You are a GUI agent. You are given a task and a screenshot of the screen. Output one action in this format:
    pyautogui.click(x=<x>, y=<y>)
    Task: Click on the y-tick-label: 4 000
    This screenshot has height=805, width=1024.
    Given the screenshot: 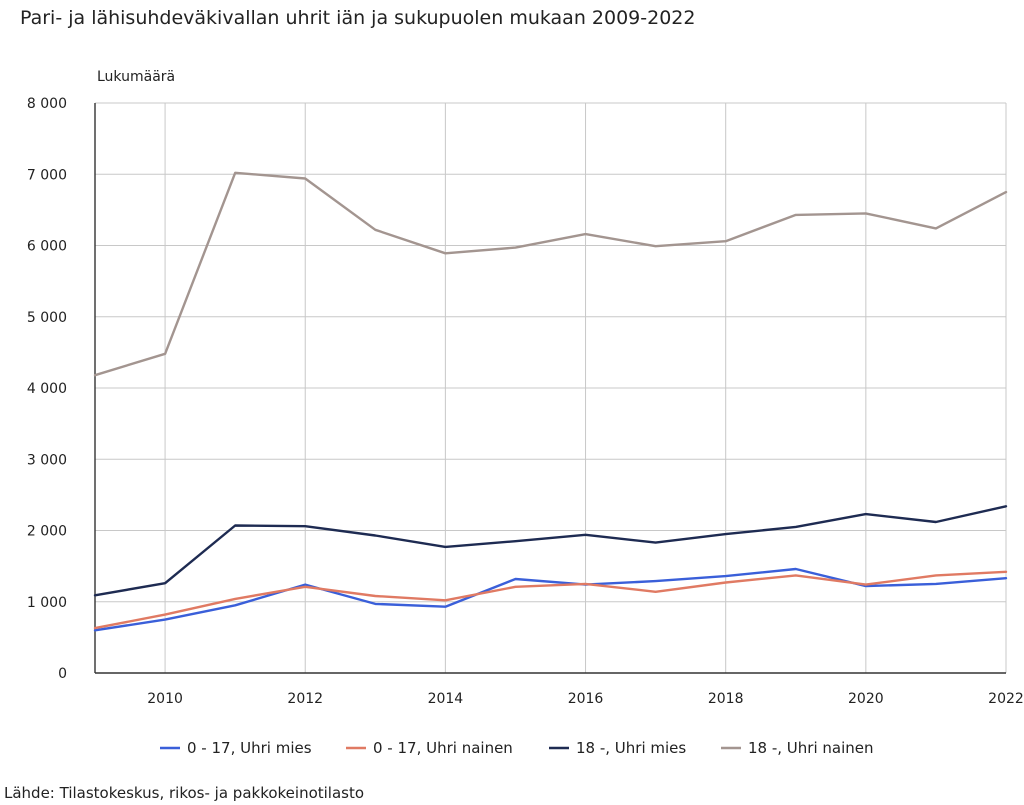 What is the action you would take?
    pyautogui.click(x=47, y=389)
    